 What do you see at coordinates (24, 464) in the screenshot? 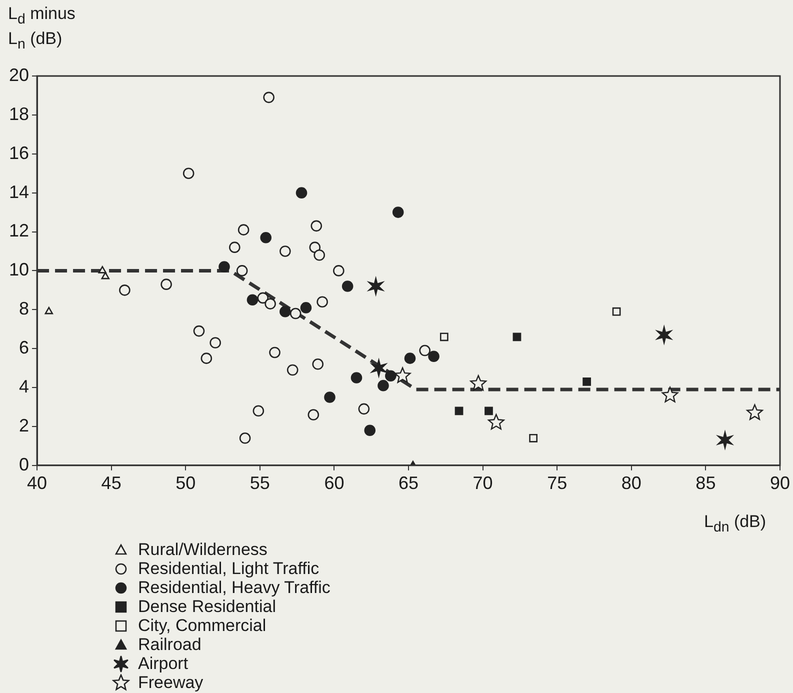
I see `y-tick-label: 0` at bounding box center [24, 464].